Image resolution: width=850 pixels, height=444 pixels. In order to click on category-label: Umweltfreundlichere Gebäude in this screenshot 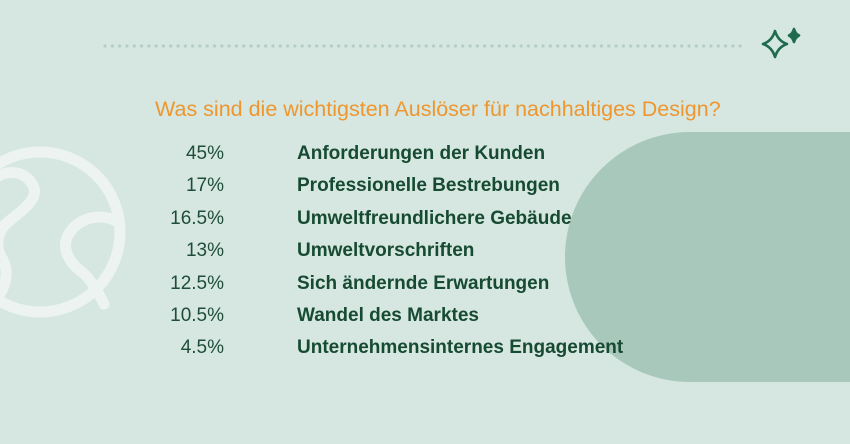, I will do `click(434, 218)`.